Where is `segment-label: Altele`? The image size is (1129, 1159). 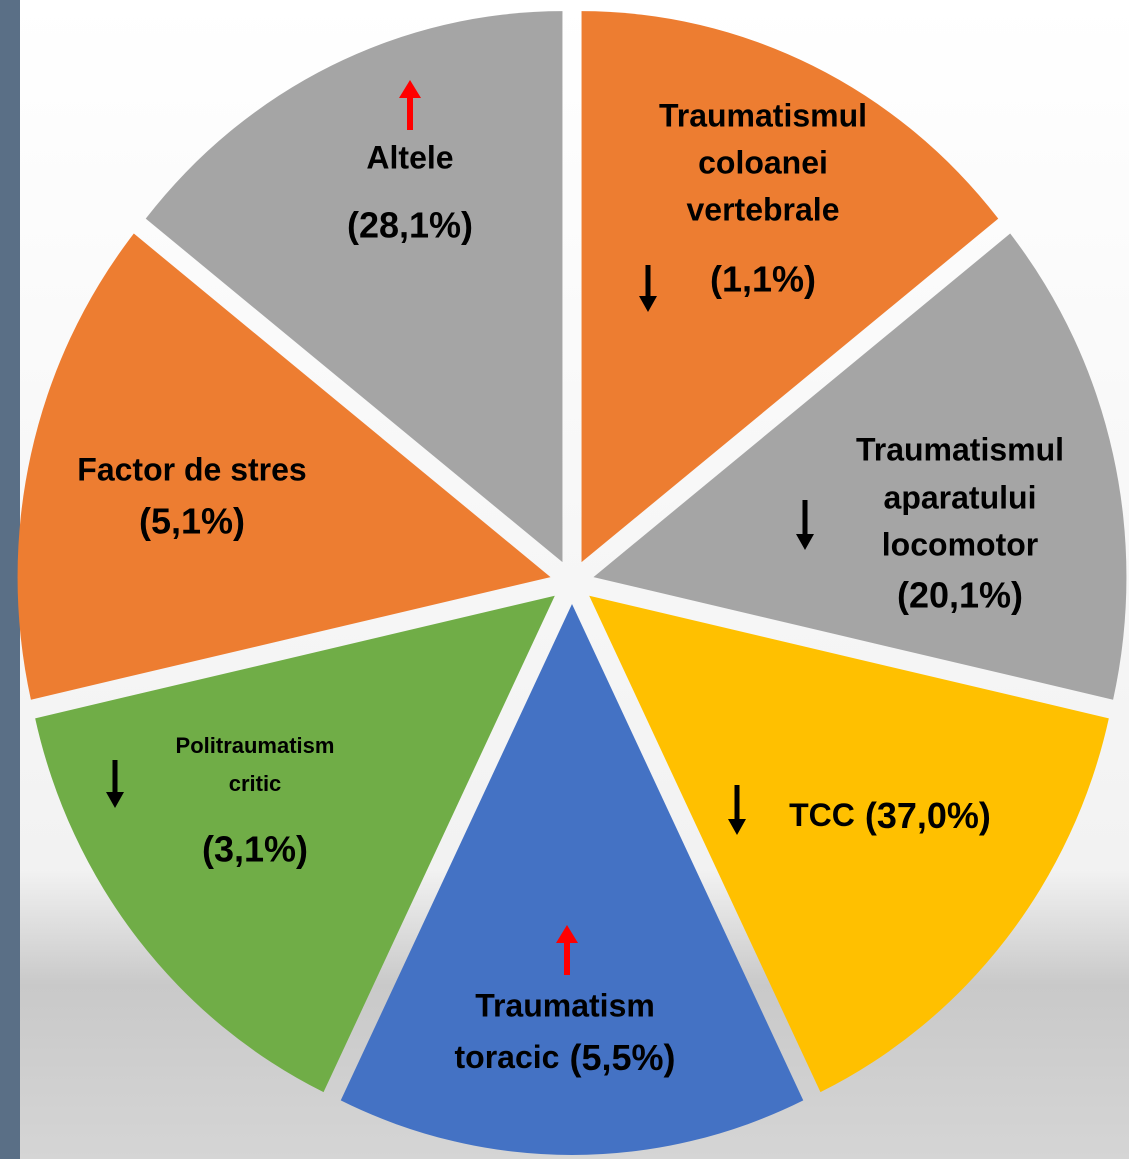 segment-label: Altele is located at coordinates (409, 157).